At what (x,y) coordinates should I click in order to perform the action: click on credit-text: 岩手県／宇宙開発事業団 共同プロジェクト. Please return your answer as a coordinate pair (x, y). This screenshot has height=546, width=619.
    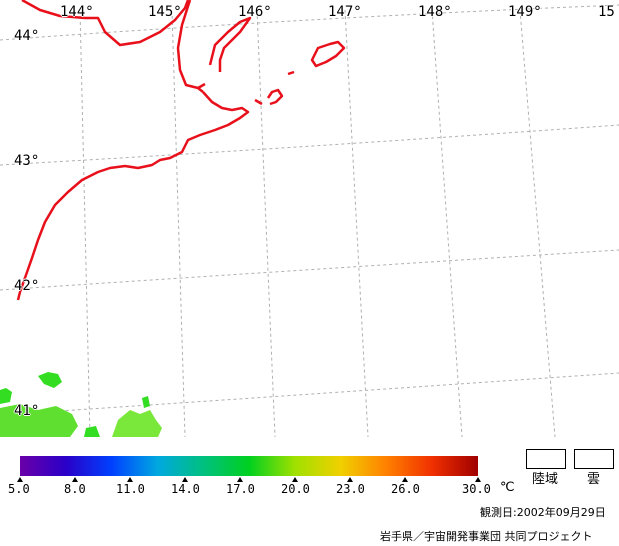
    Looking at the image, I should click on (486, 536).